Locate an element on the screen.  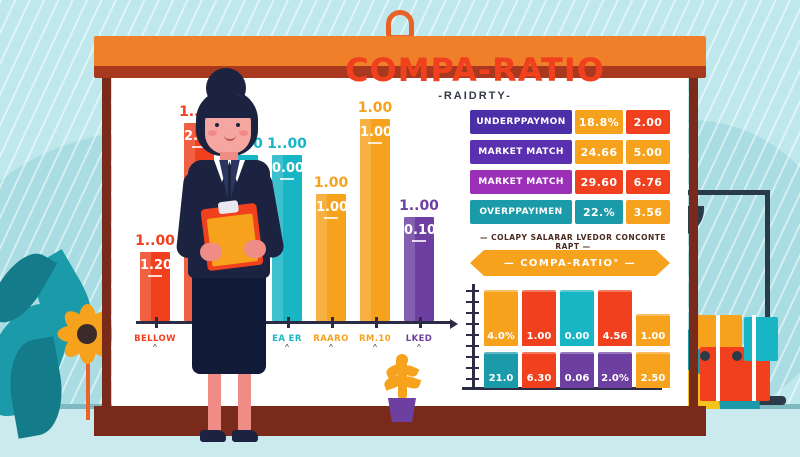
board-leg-right is located at coordinates (693, 245).